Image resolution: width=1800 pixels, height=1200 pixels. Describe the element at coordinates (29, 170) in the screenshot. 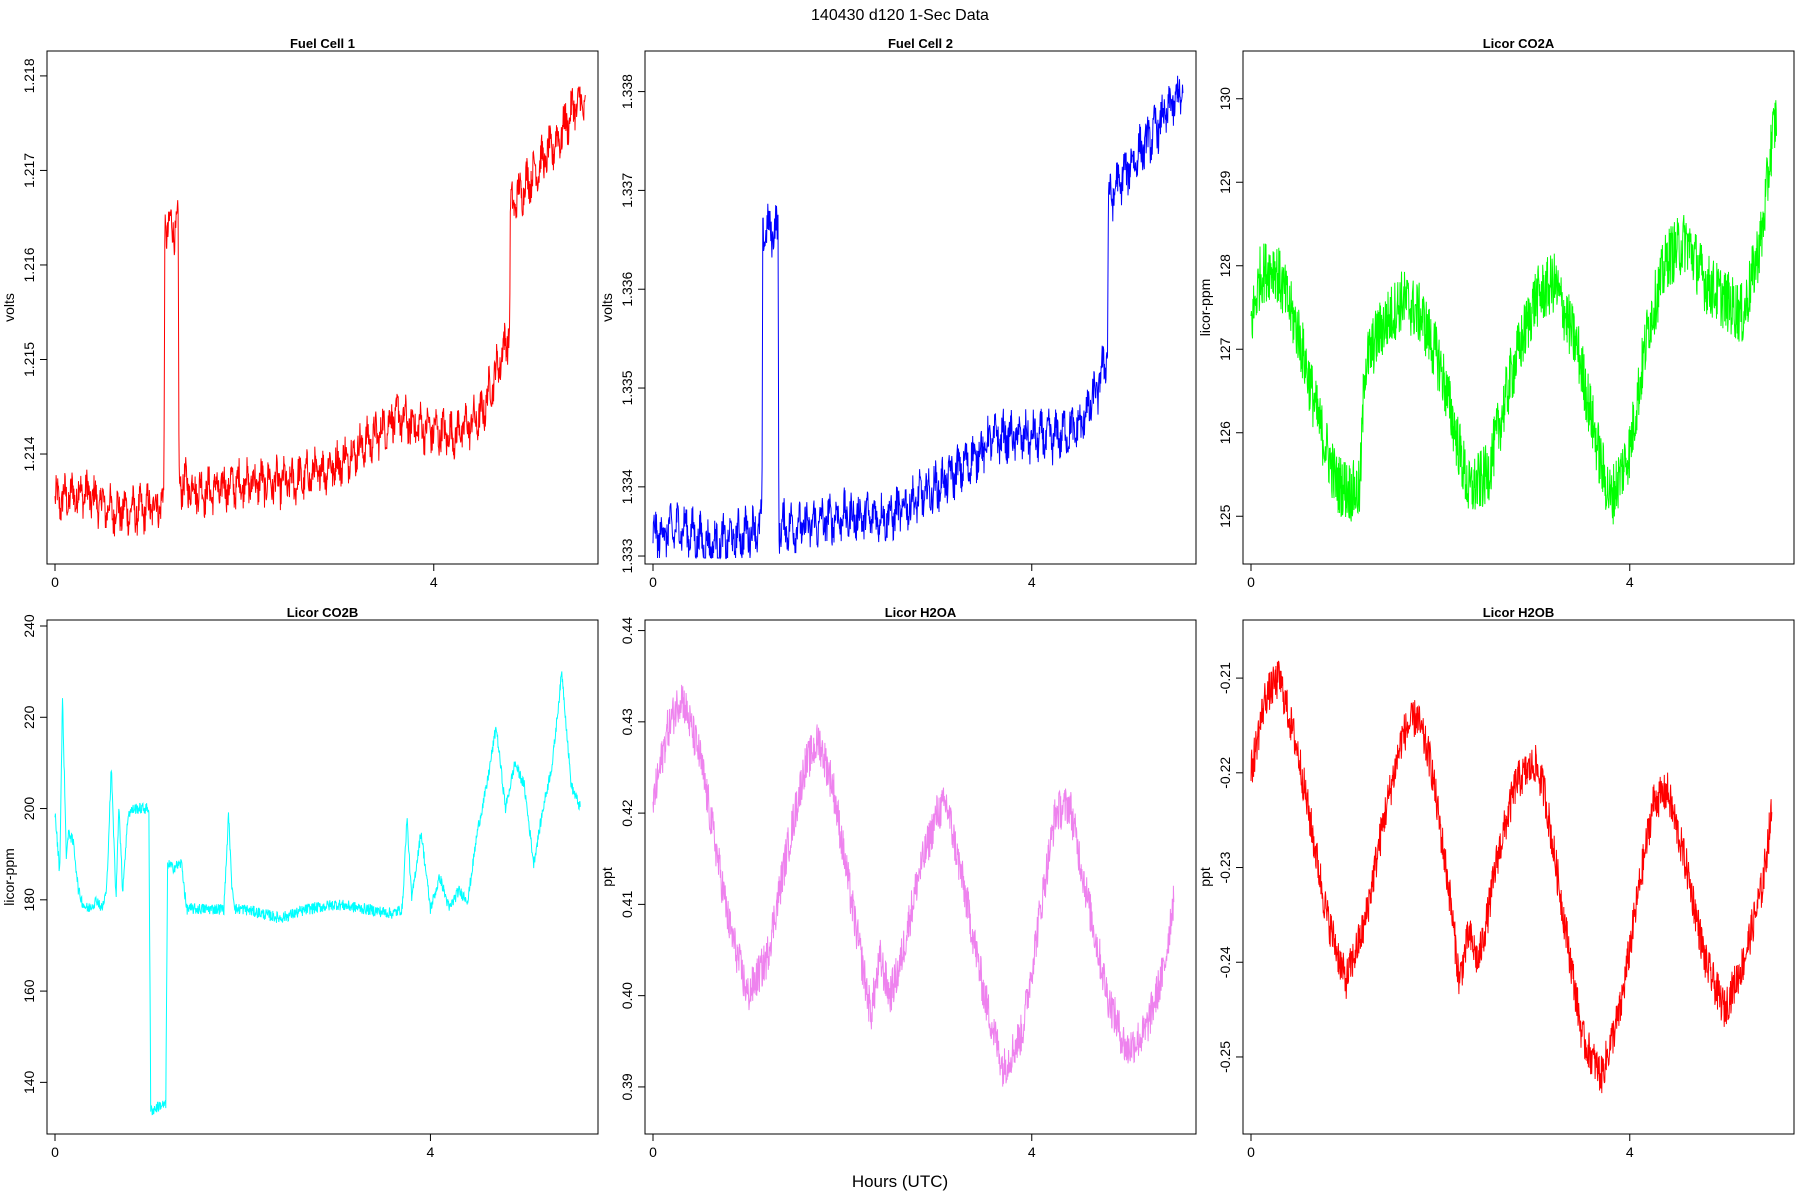

I see `y-tick-label: 1.217` at that location.